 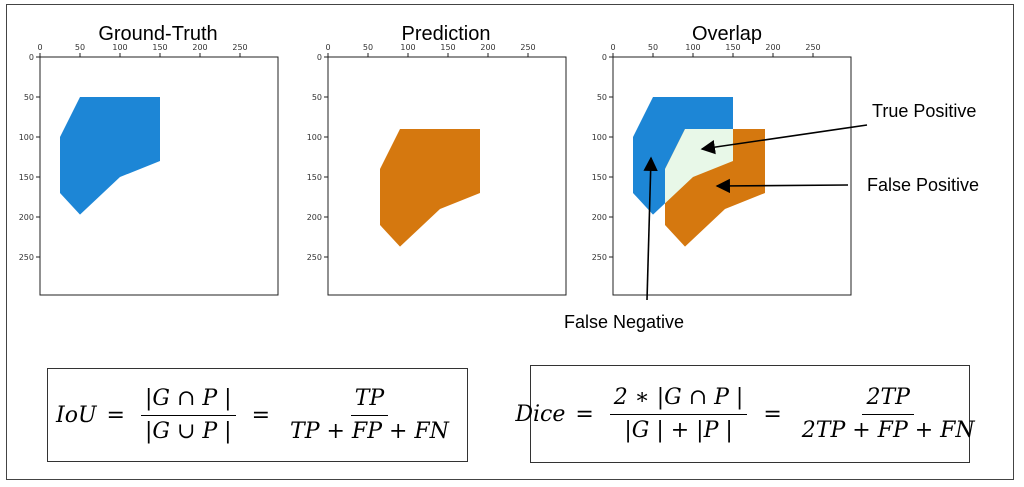 I want to click on iou-count-numerator: TP, so click(x=369, y=400).